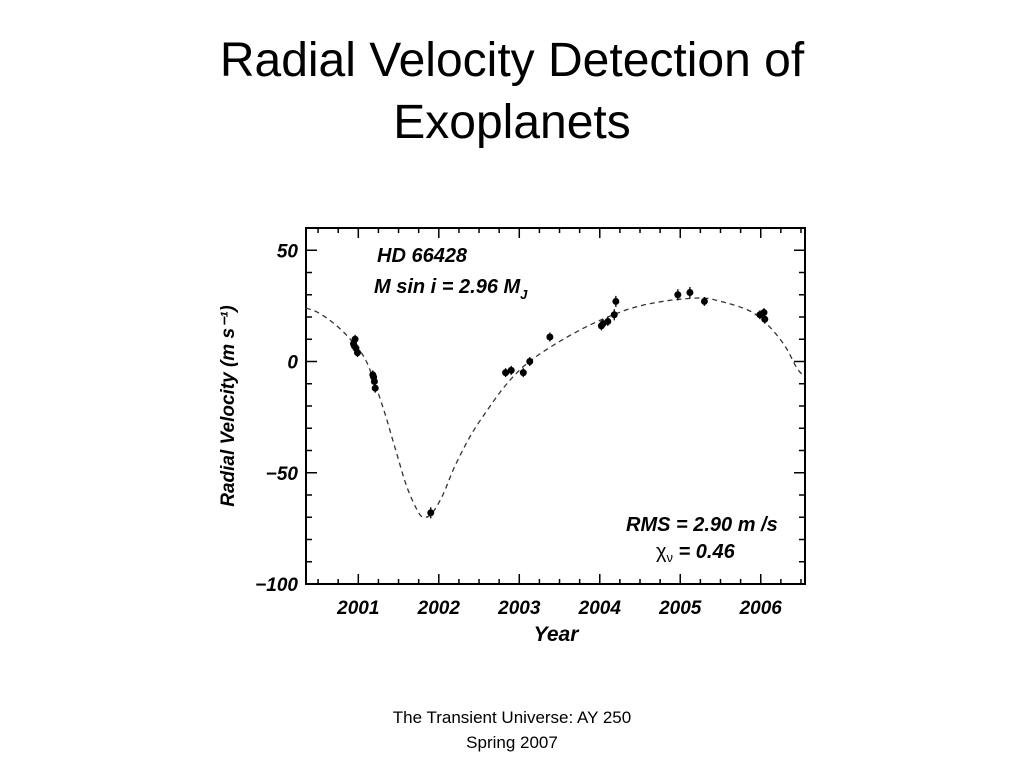 The width and height of the screenshot is (1024, 768). Describe the element at coordinates (512, 742) in the screenshot. I see `footer-line-2: Spring 2007` at that location.